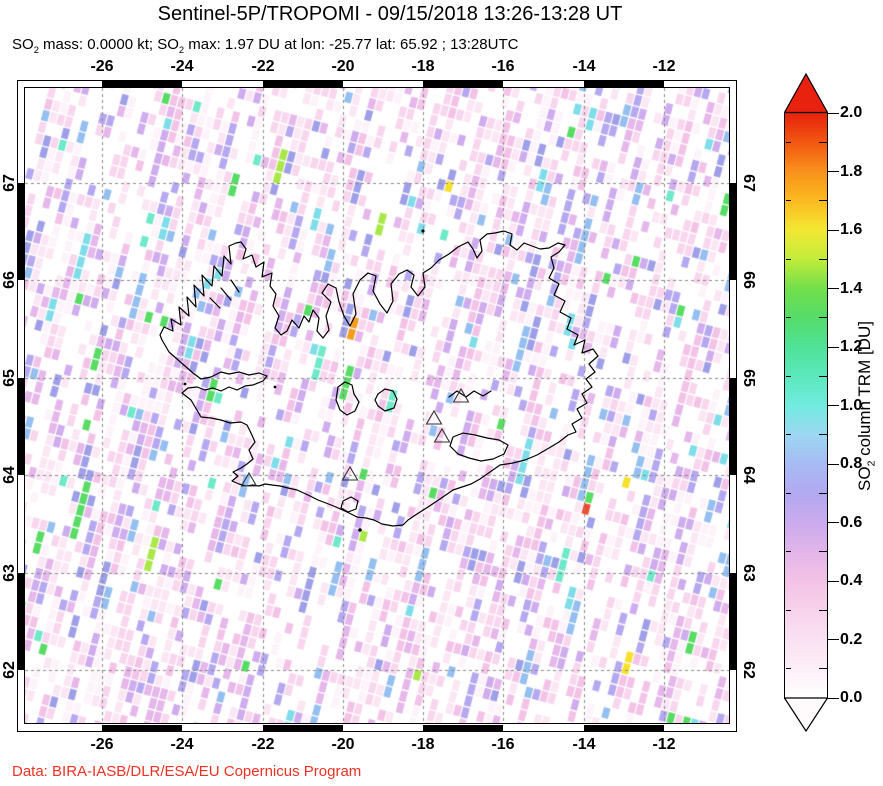  Describe the element at coordinates (851, 229) in the screenshot. I see `colorbar-tick-label: 1.6` at that location.